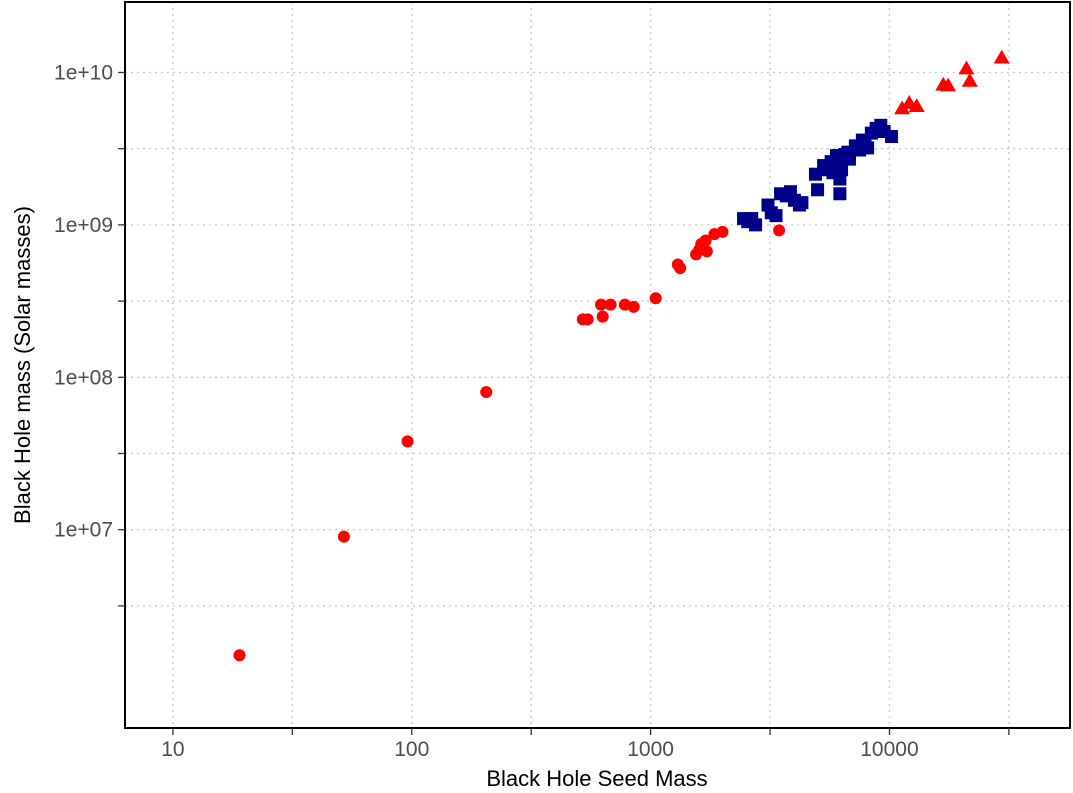 The image size is (1073, 793). What do you see at coordinates (889, 749) in the screenshot?
I see `x-tick-label: 10000` at bounding box center [889, 749].